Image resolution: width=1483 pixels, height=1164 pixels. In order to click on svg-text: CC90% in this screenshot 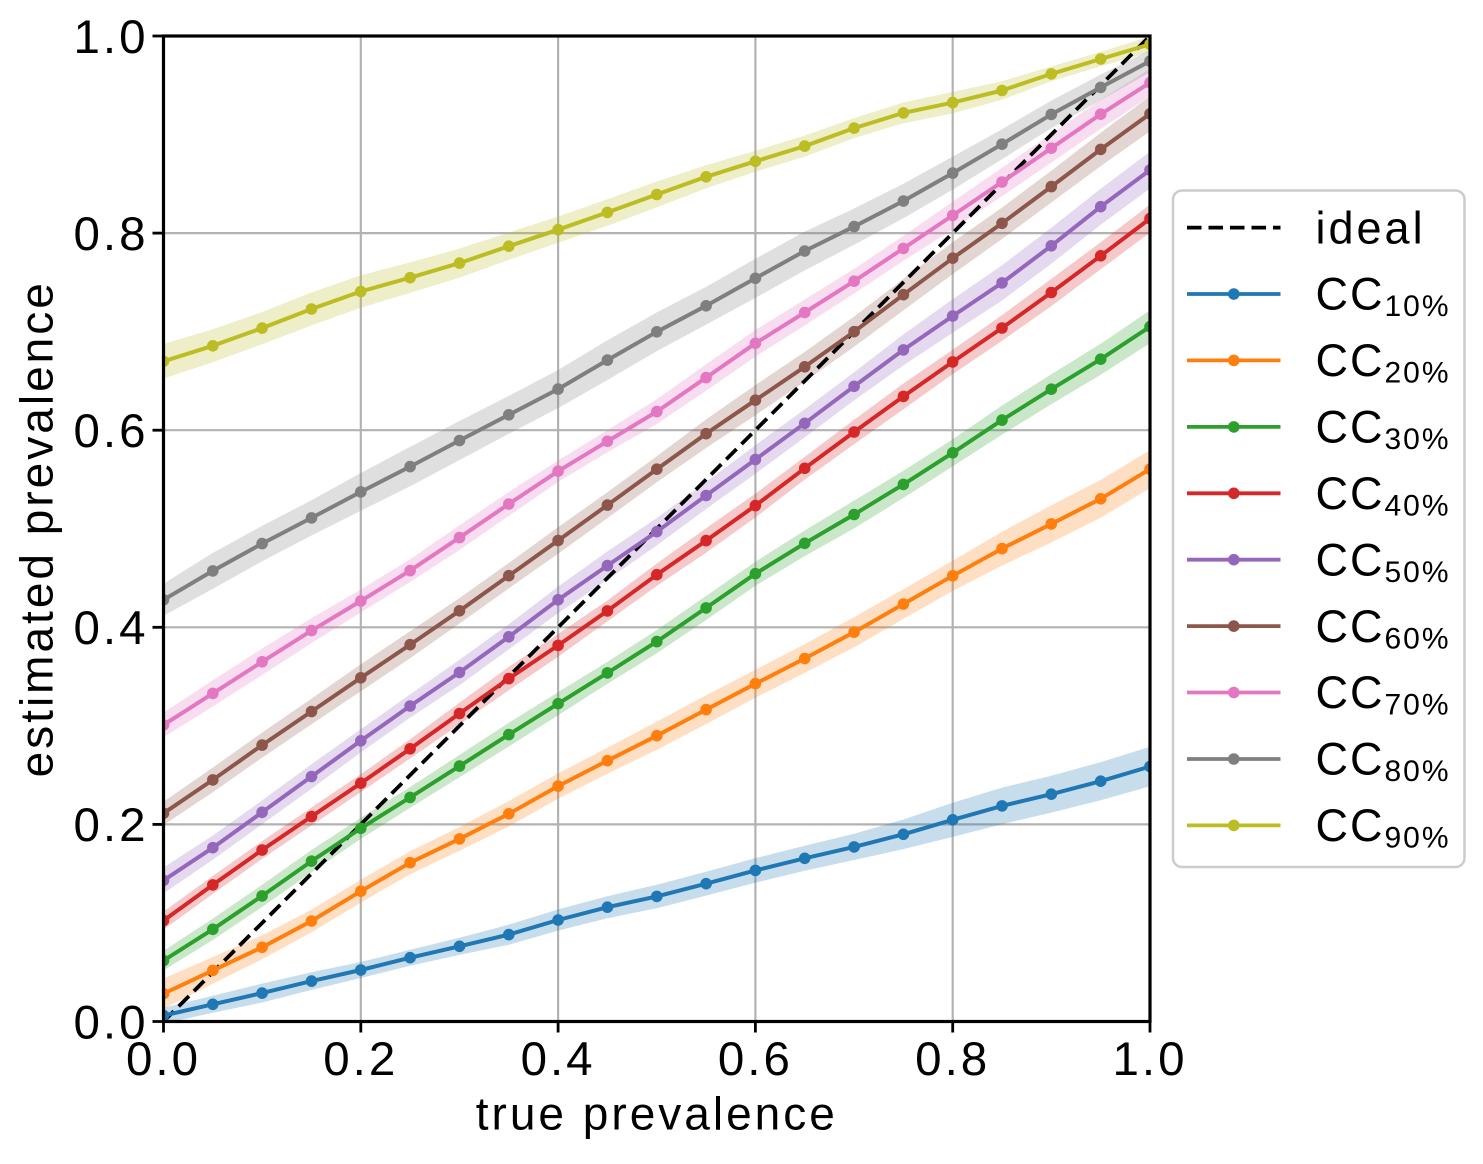, I will do `click(1383, 827)`.